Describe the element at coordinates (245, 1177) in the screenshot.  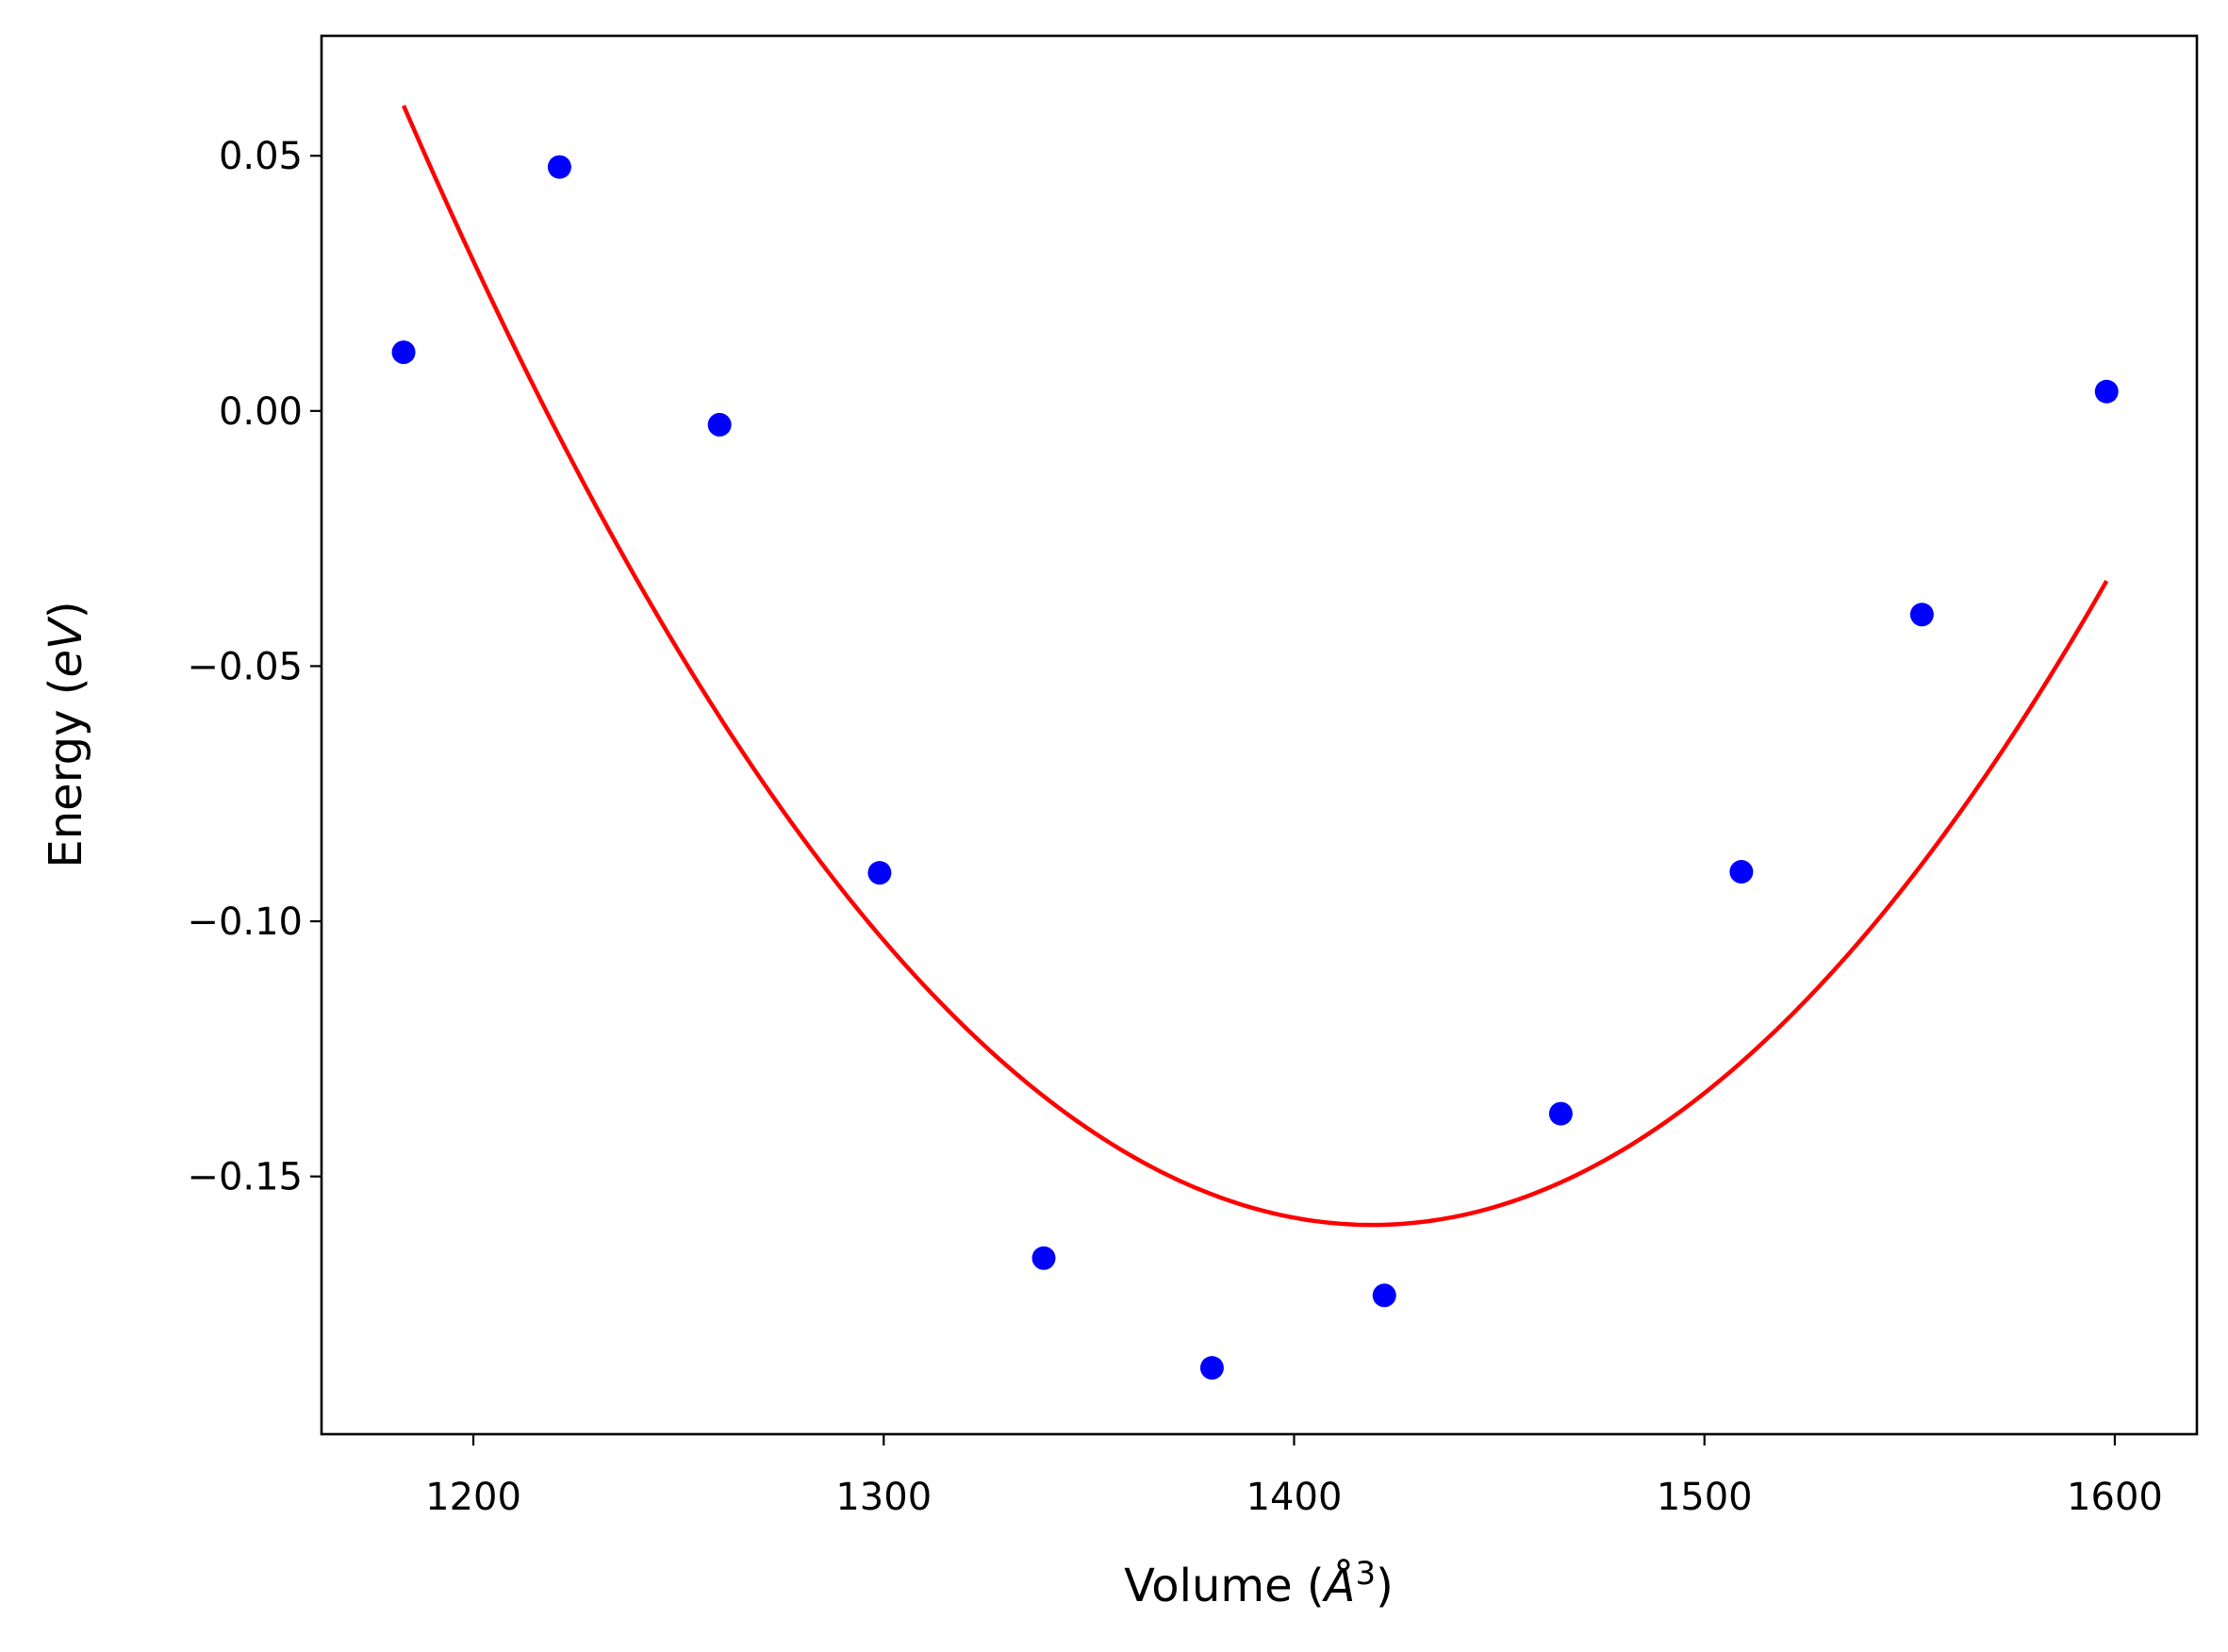
I see `y-tick-label: −0.15` at that location.